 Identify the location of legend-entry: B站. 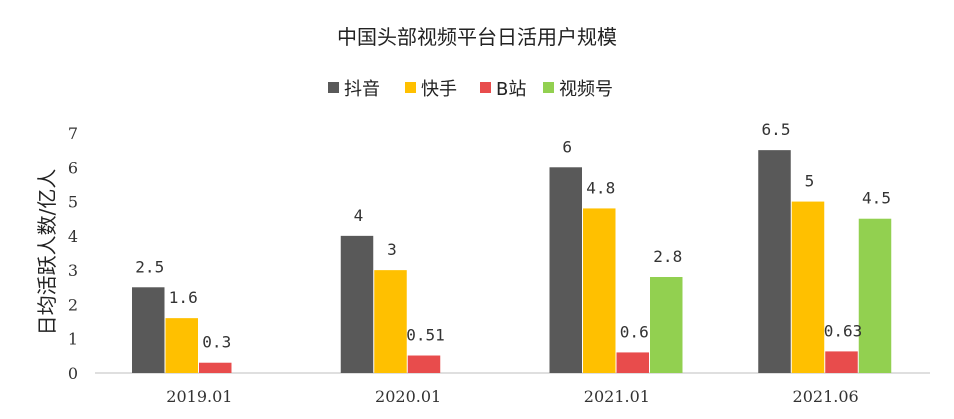
(511, 89).